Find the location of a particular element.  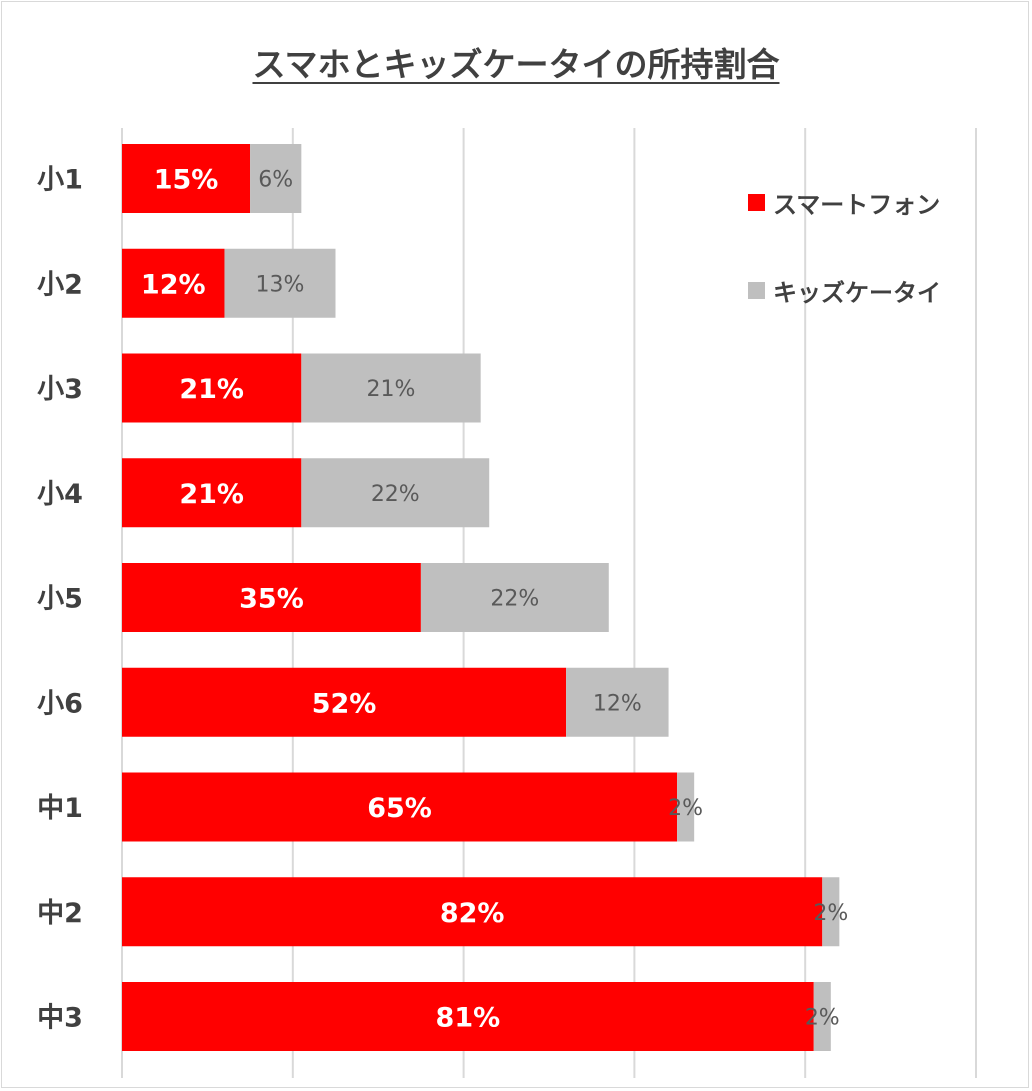

data-label-smartphone: 52% is located at coordinates (344, 703).